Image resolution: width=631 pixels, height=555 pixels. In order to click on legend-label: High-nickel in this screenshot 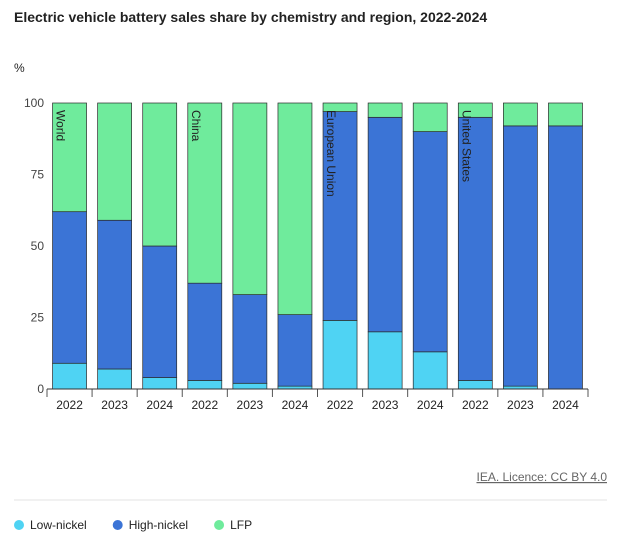, I will do `click(158, 525)`.